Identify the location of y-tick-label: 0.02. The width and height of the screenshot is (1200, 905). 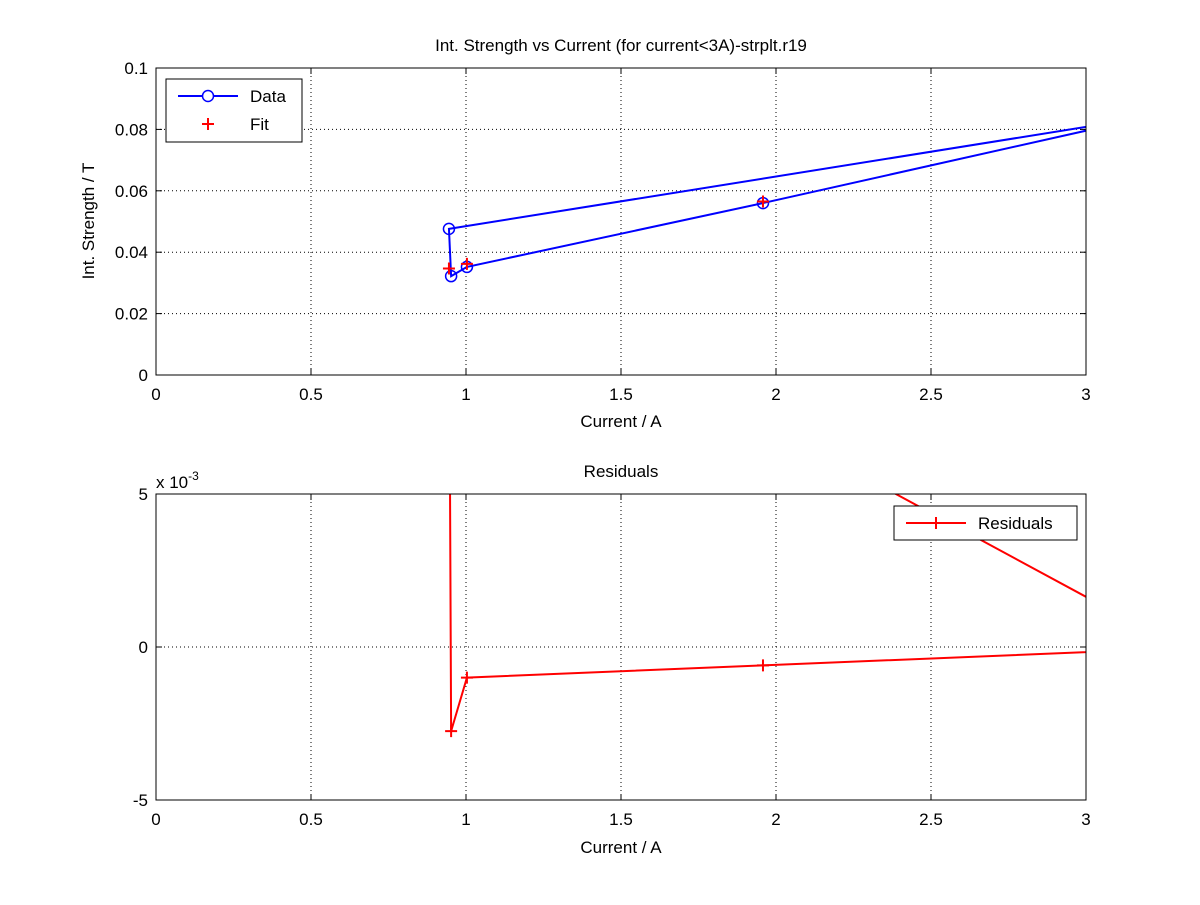
(131, 314).